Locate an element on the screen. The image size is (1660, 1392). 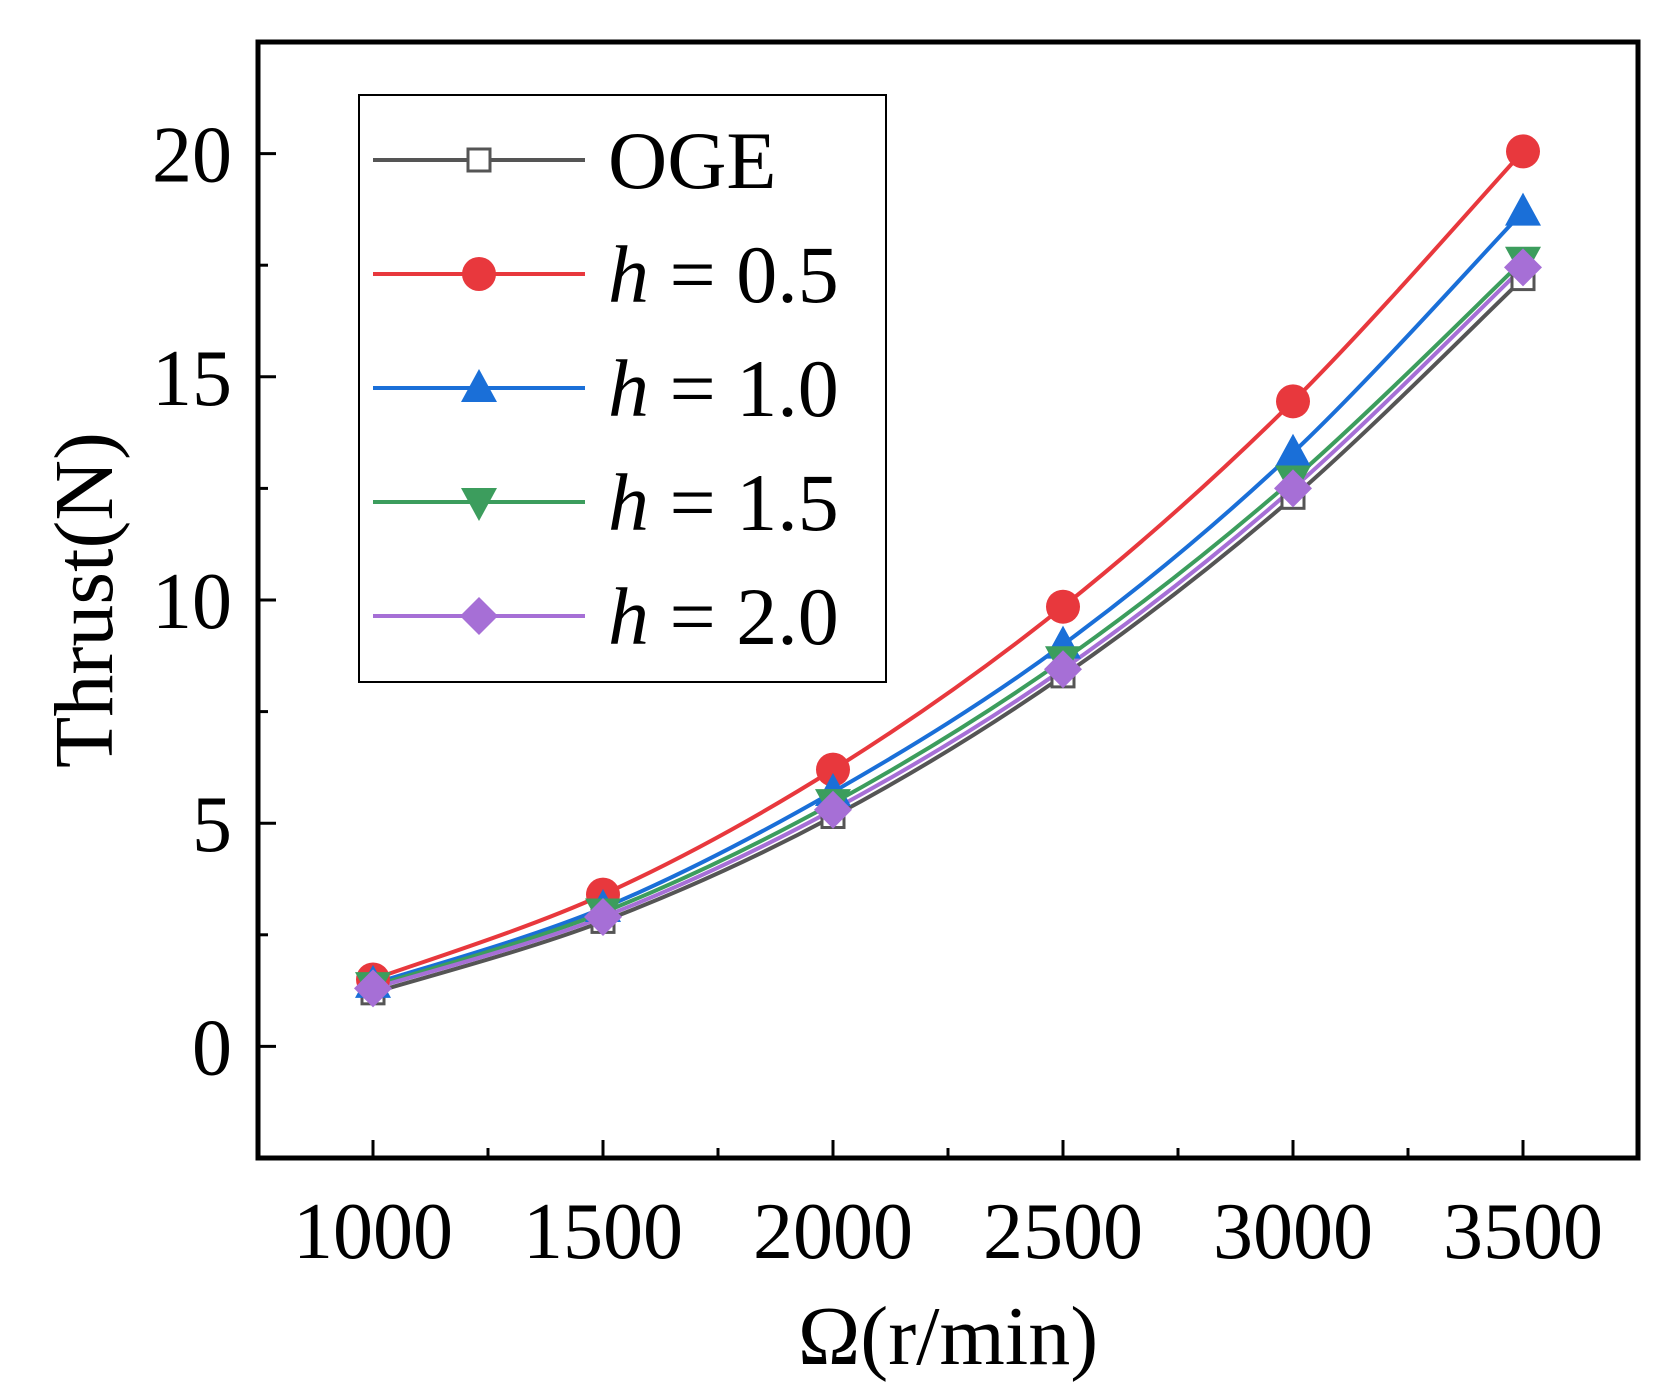
legend-label: h = 1.5 is located at coordinates (723, 502).